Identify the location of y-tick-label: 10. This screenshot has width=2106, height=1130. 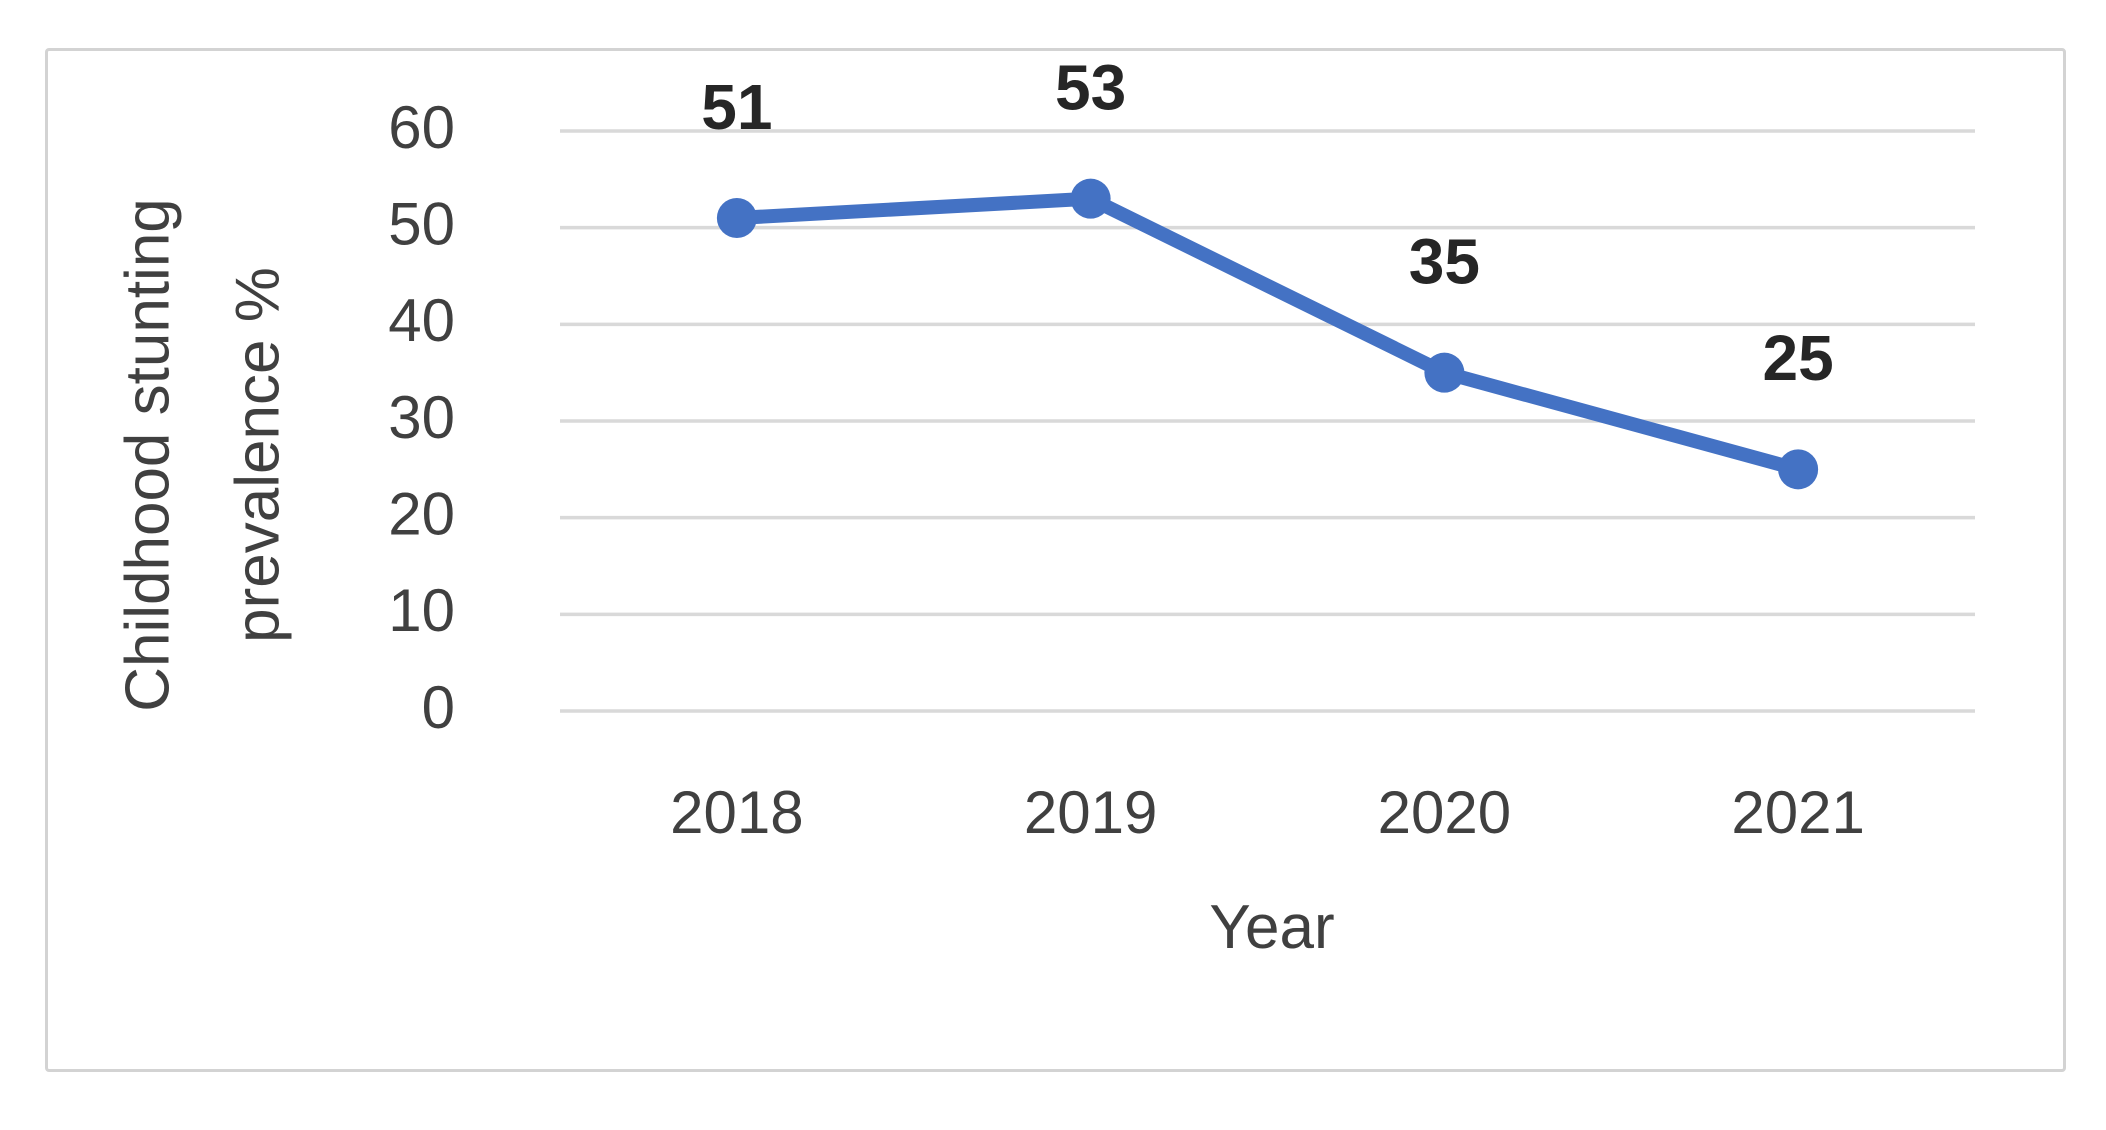
(421, 610).